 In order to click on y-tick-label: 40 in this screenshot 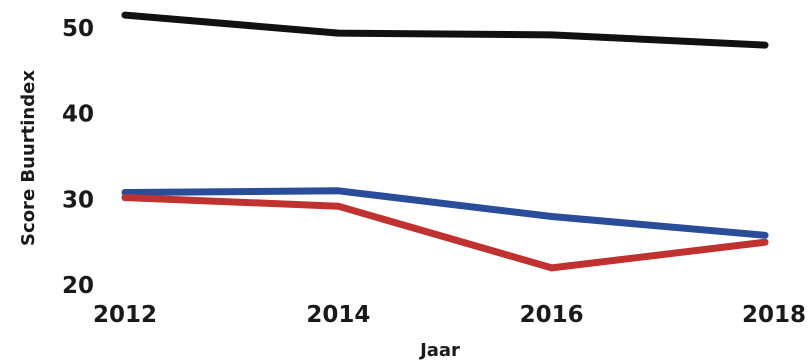, I will do `click(78, 115)`.